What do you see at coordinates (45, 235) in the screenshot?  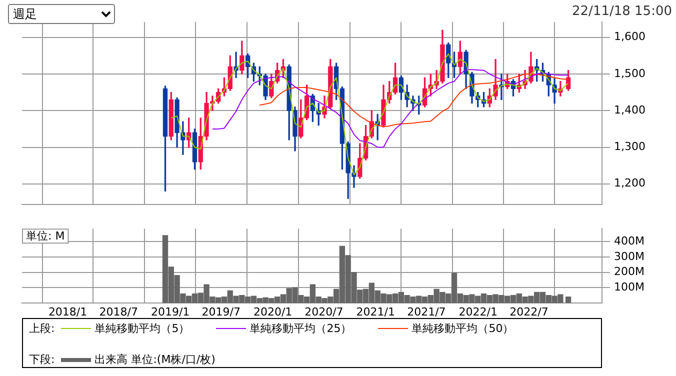 I see `annotation: 単位: M` at bounding box center [45, 235].